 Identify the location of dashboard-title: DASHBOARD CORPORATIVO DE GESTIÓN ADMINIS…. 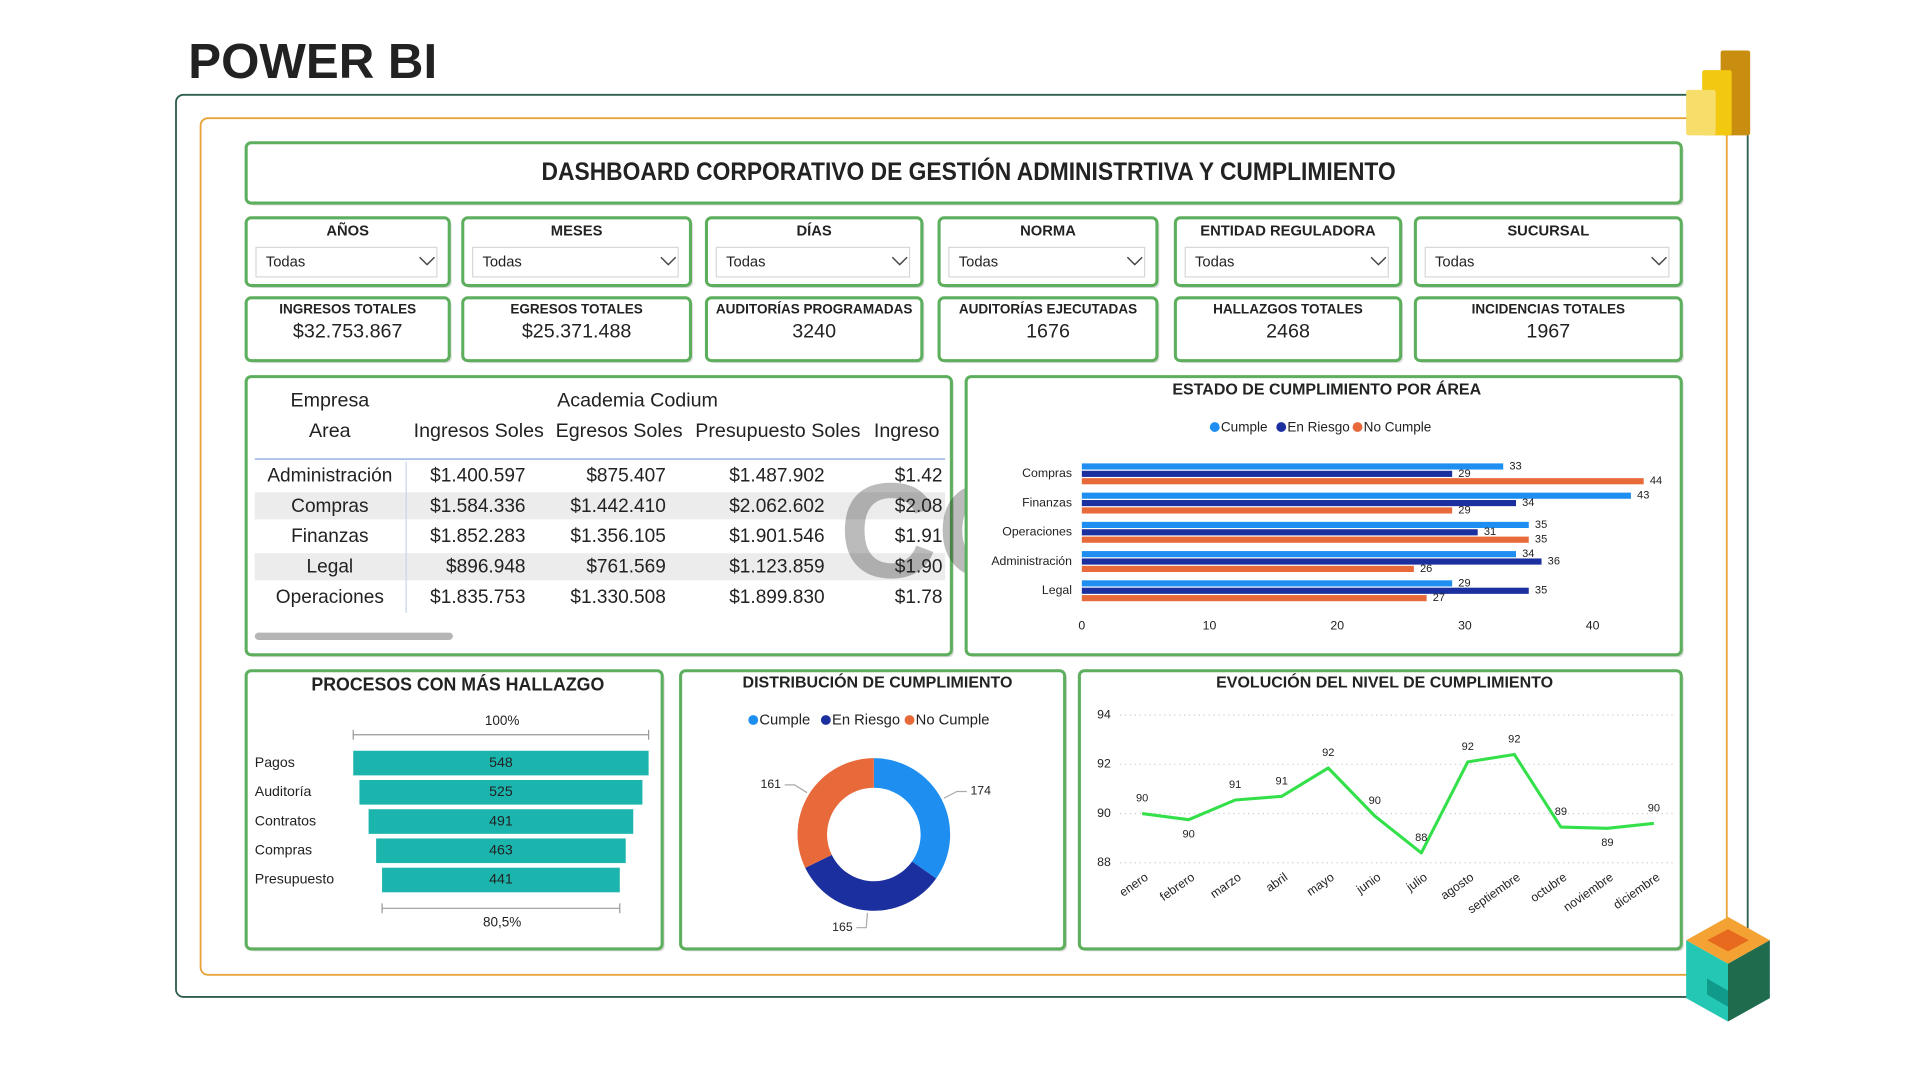
(969, 172).